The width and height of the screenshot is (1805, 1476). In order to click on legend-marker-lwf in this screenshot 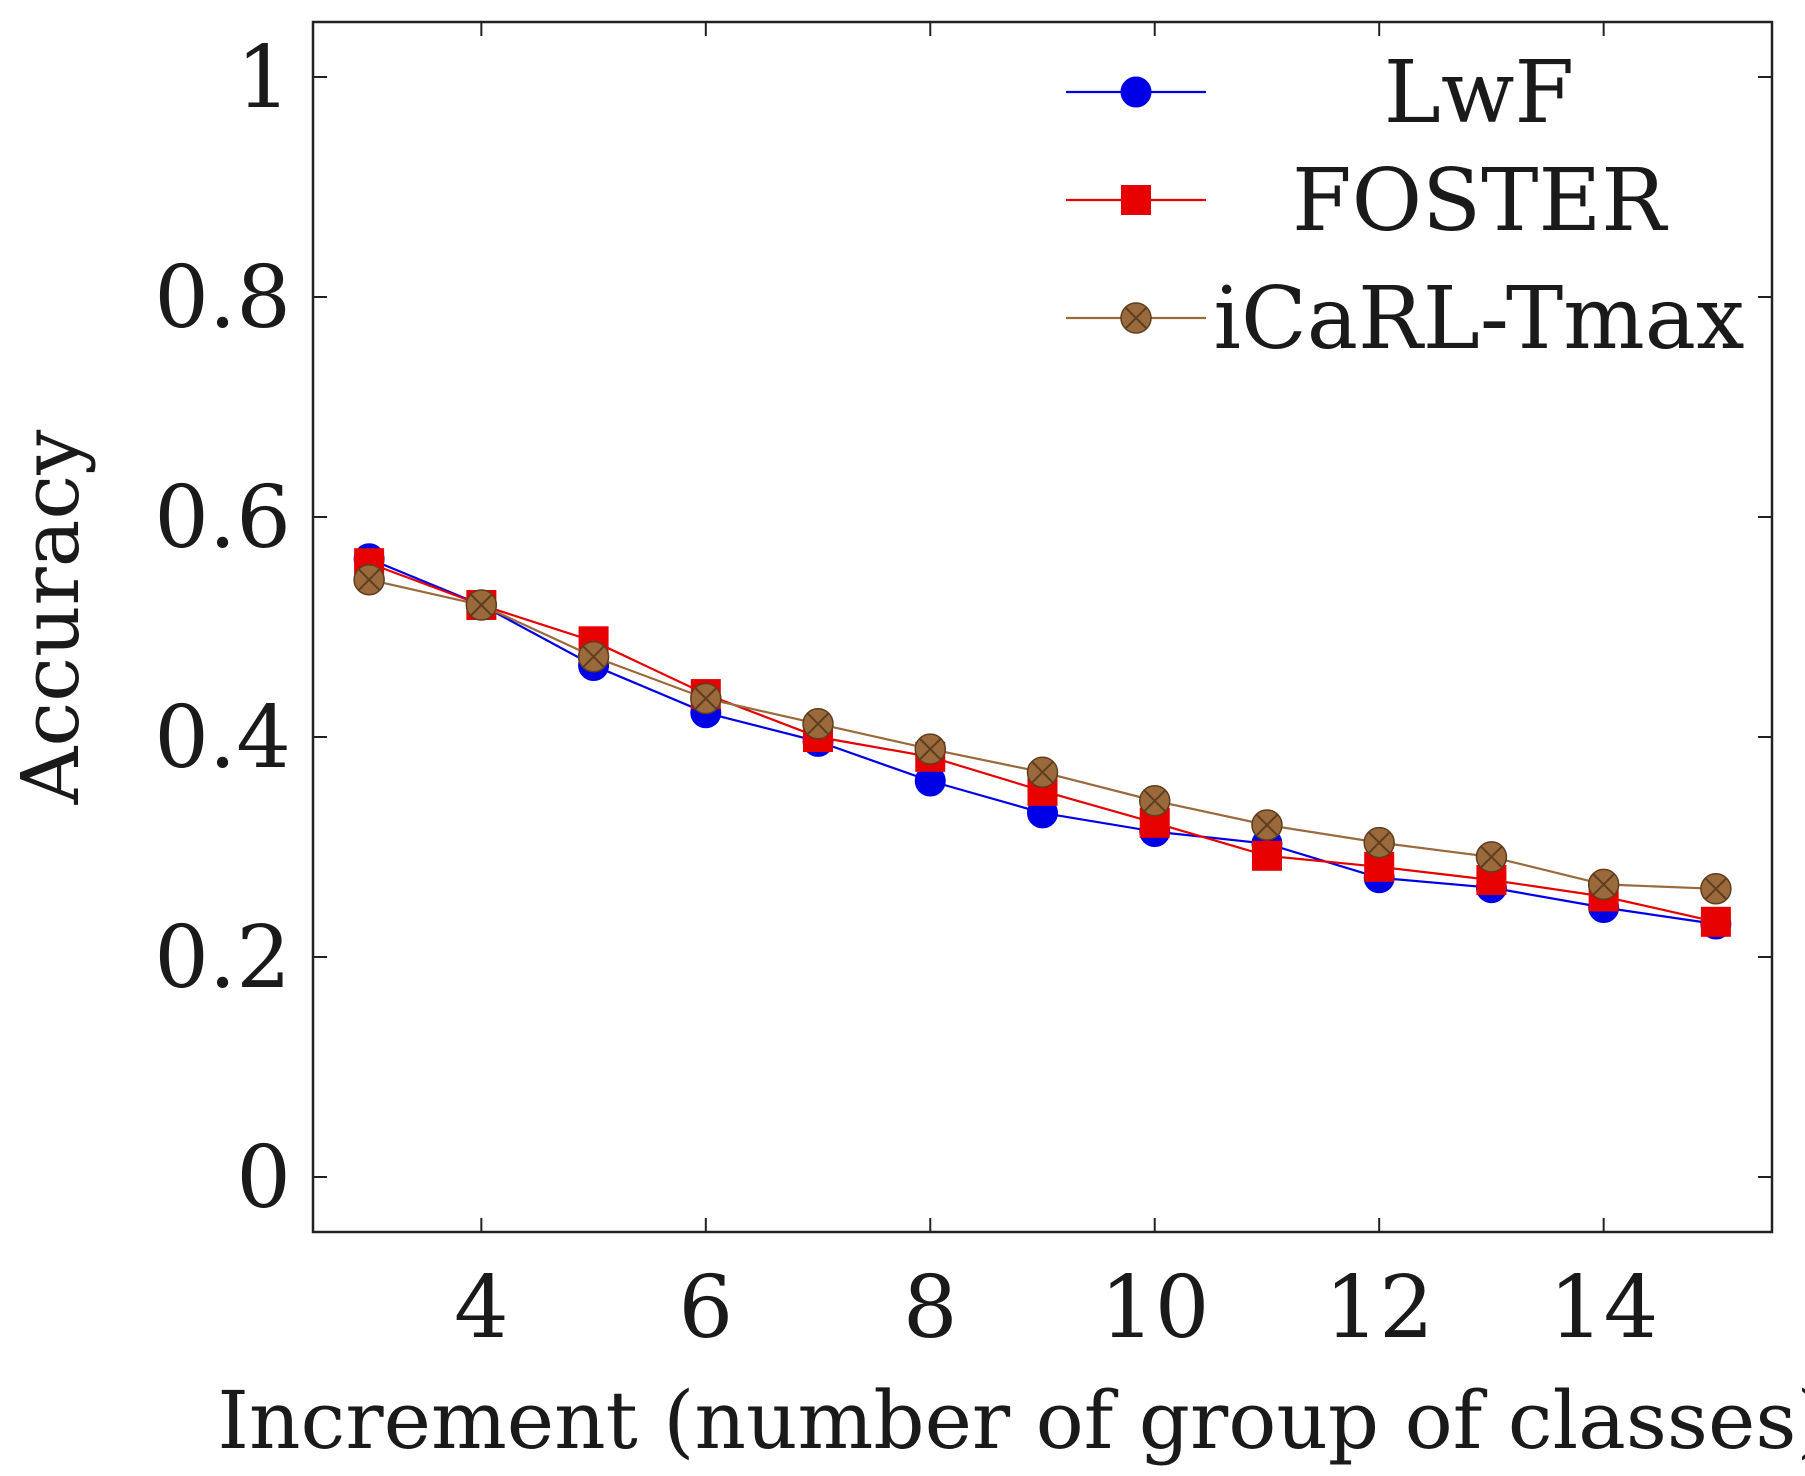, I will do `click(1136, 92)`.